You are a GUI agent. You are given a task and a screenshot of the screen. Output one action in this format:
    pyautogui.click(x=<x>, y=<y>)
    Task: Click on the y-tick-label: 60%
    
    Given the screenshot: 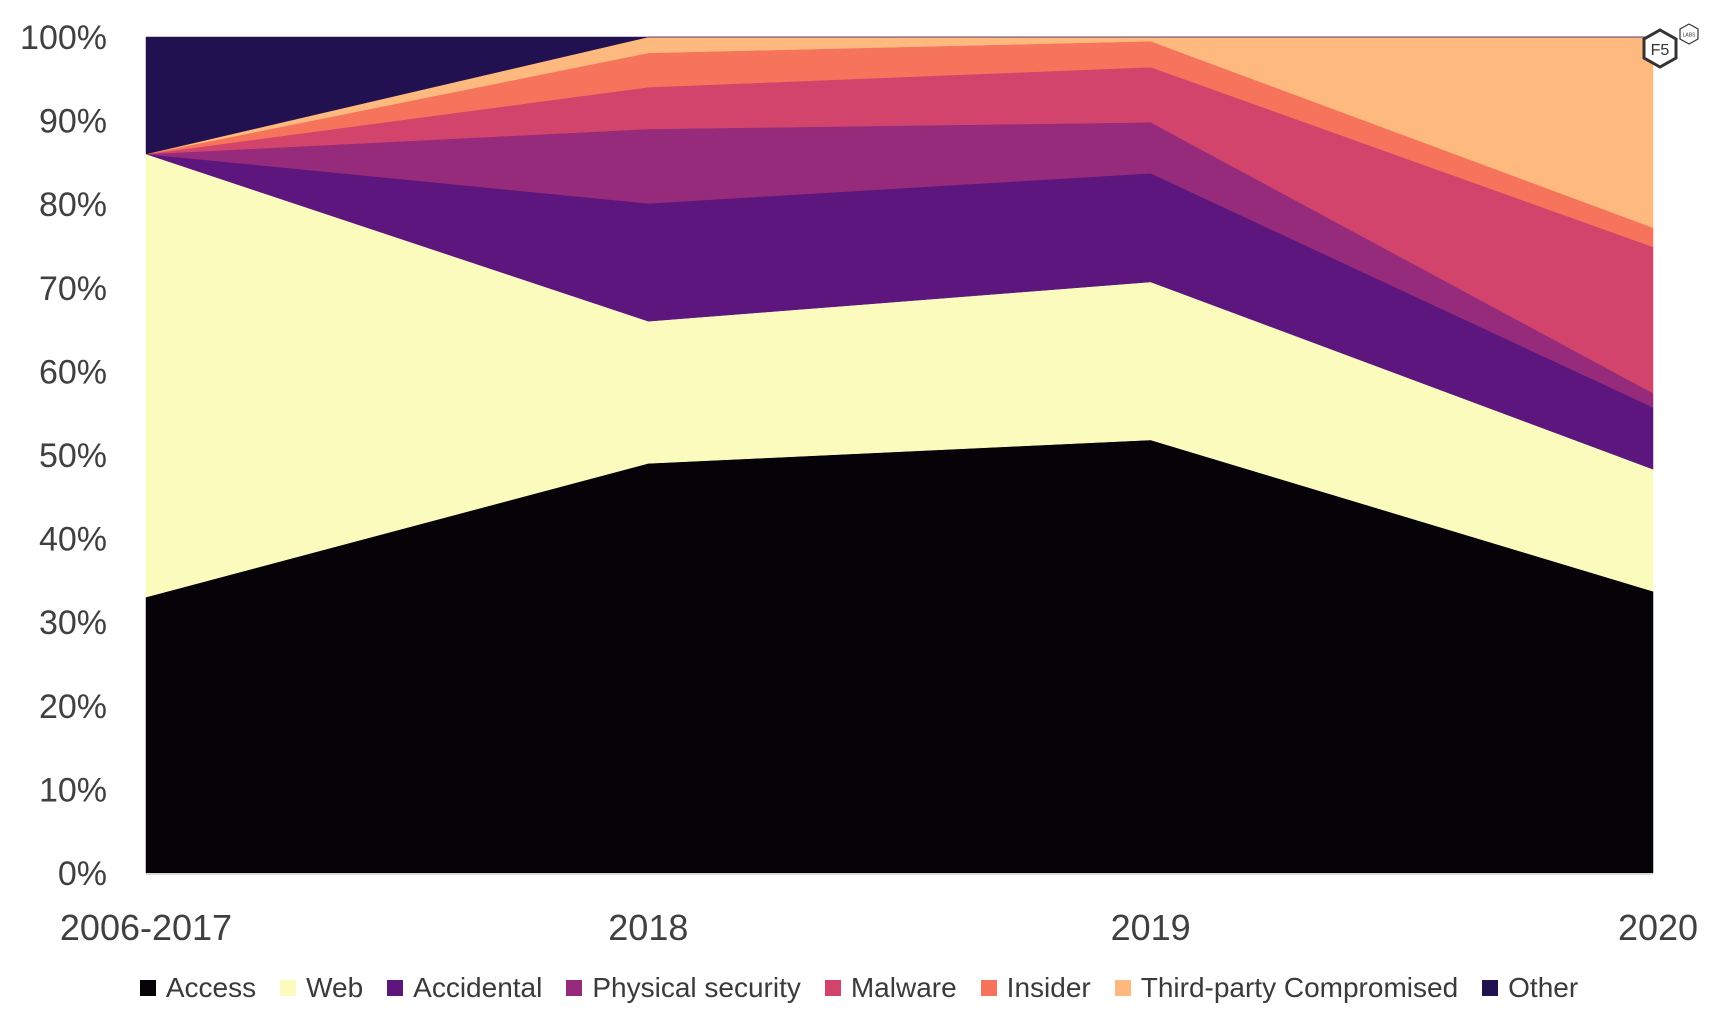 What is the action you would take?
    pyautogui.click(x=73, y=372)
    